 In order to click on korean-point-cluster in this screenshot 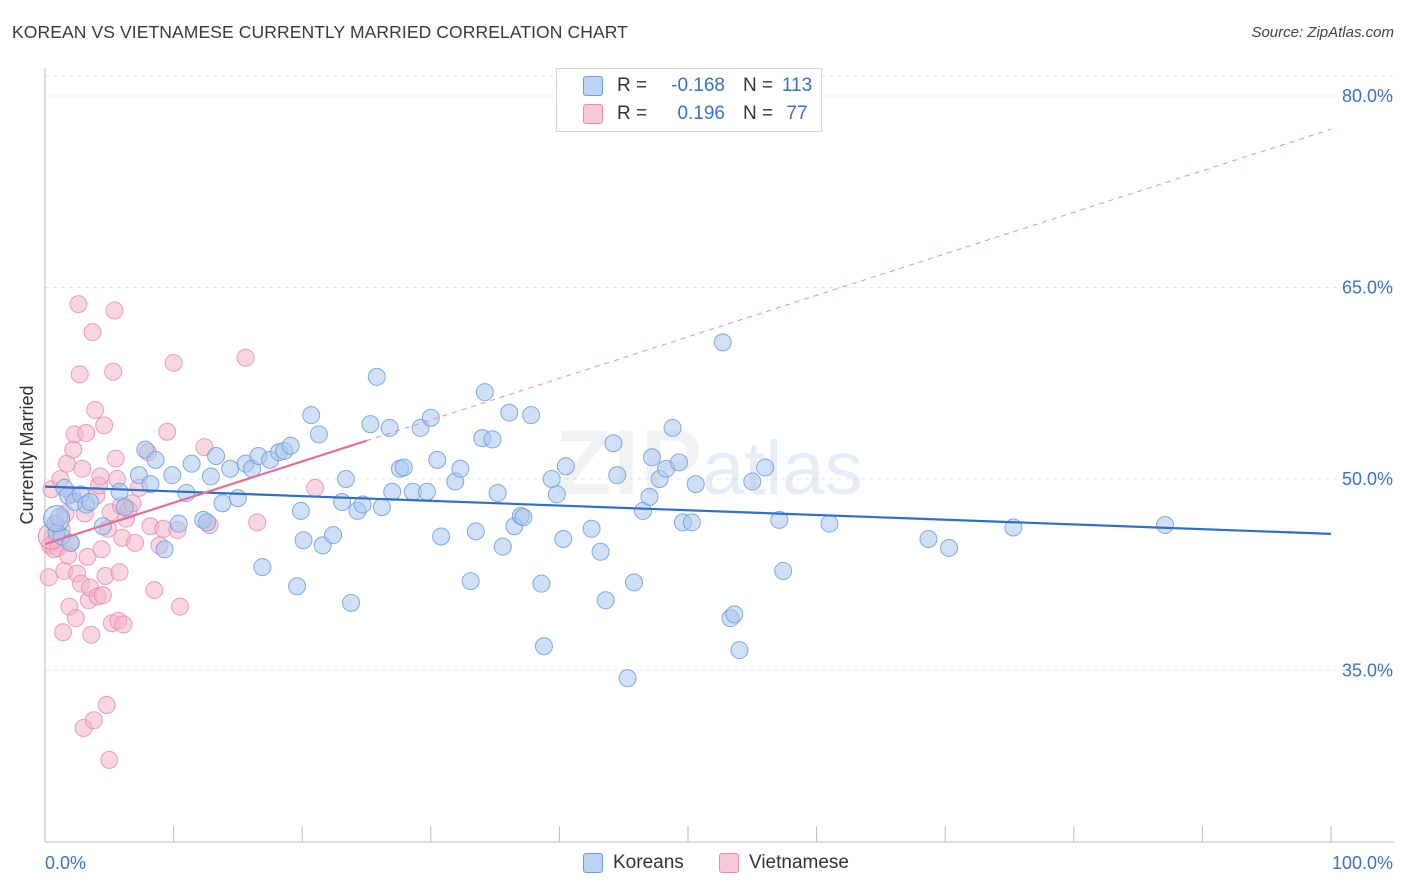, I will do `click(57, 519)`.